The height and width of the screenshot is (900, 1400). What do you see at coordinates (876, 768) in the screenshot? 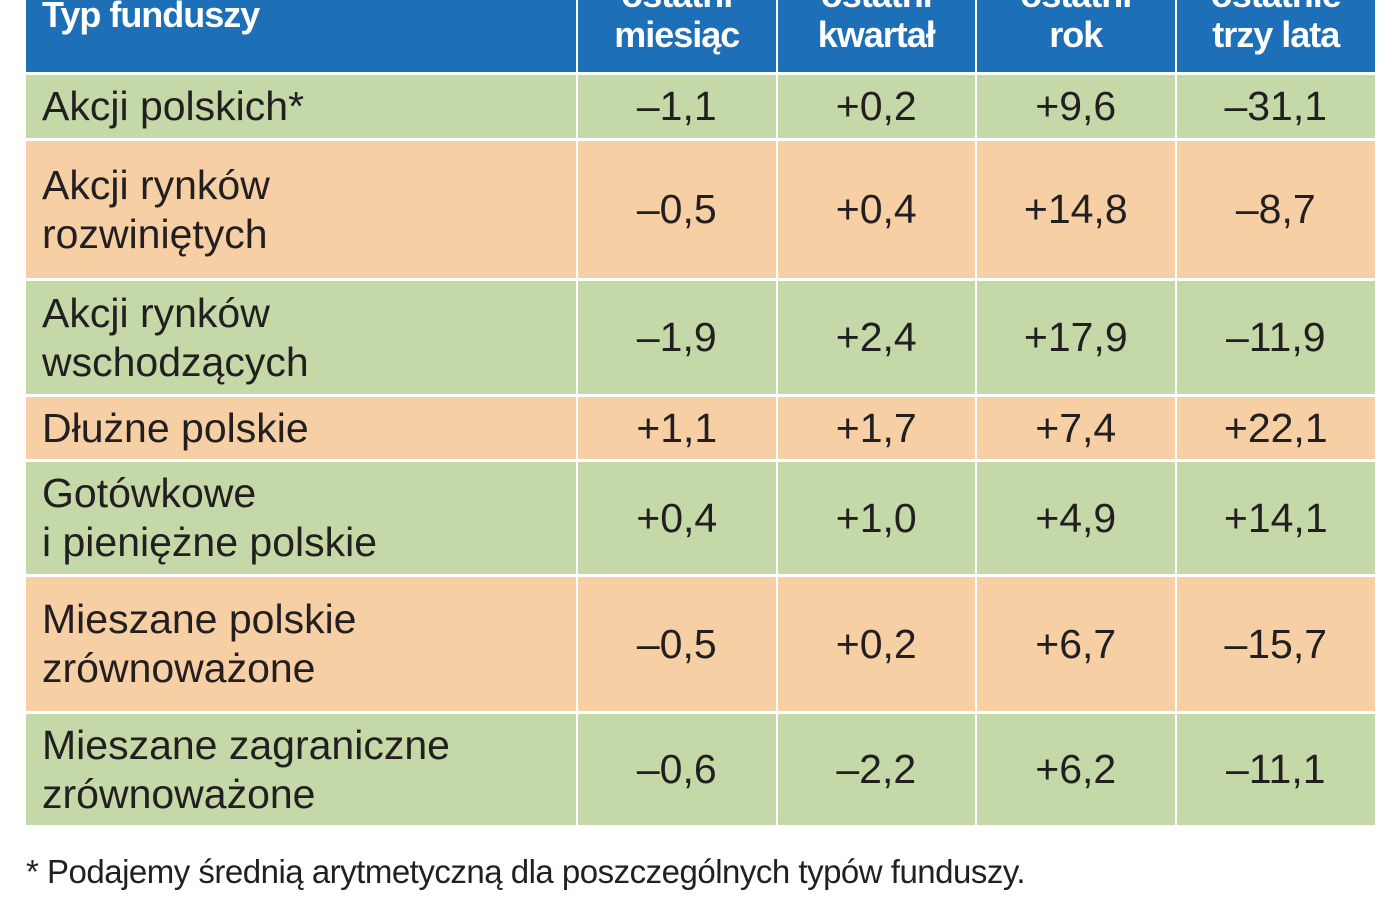
I see `value-last-quarter: –2,2` at bounding box center [876, 768].